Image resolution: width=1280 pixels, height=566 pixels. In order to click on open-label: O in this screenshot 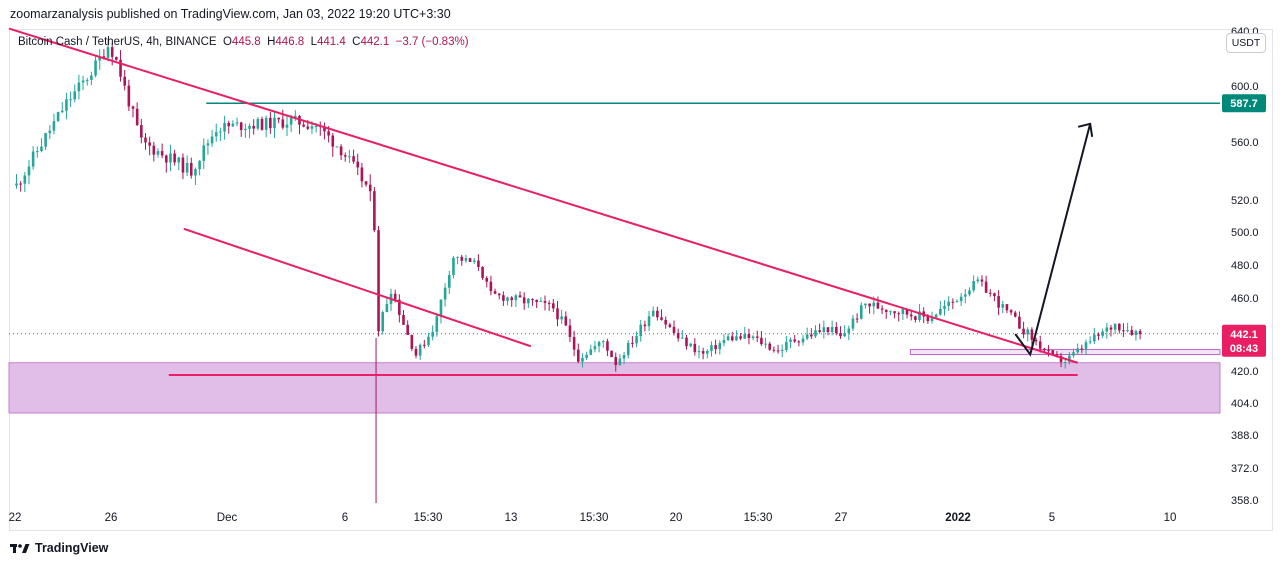, I will do `click(227, 42)`.